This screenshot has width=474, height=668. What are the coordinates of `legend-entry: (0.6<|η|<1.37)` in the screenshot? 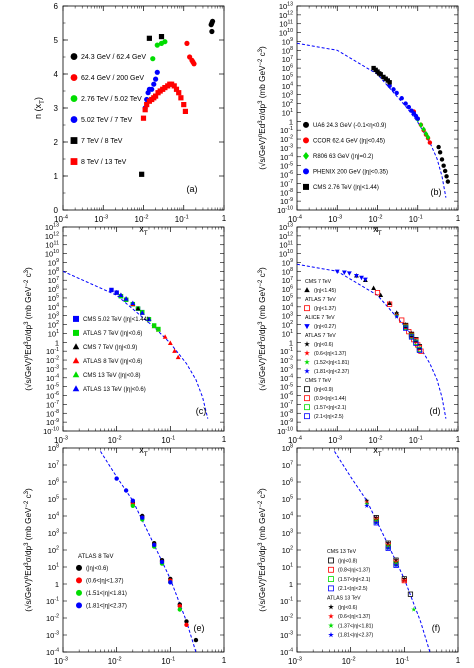 It's located at (330, 354).